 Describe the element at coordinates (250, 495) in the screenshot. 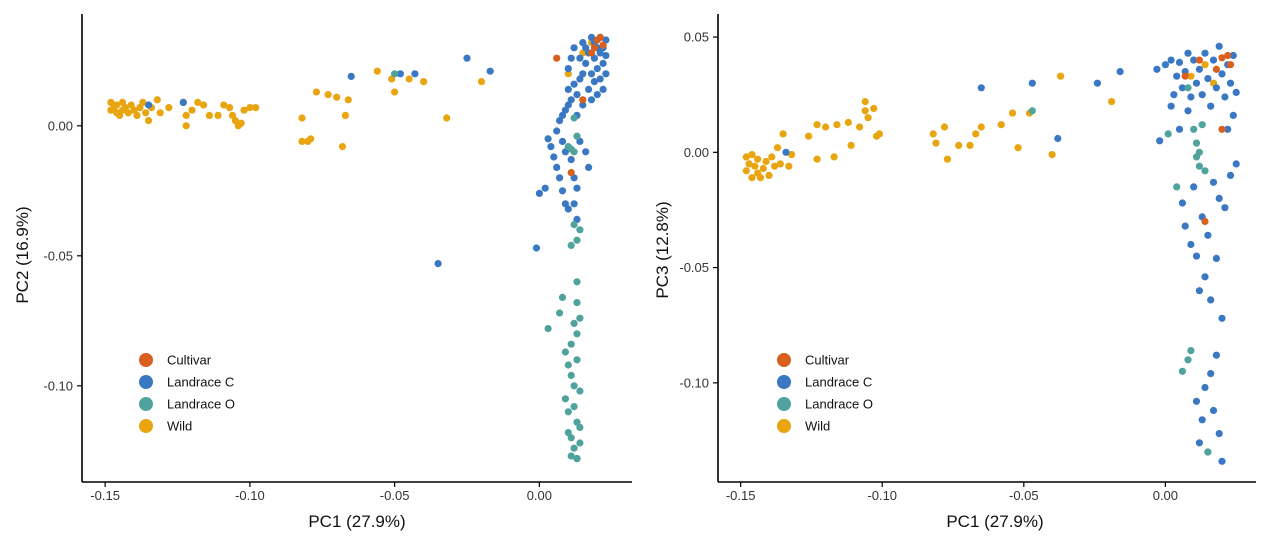

I see `x-tick-label: -0.10` at that location.